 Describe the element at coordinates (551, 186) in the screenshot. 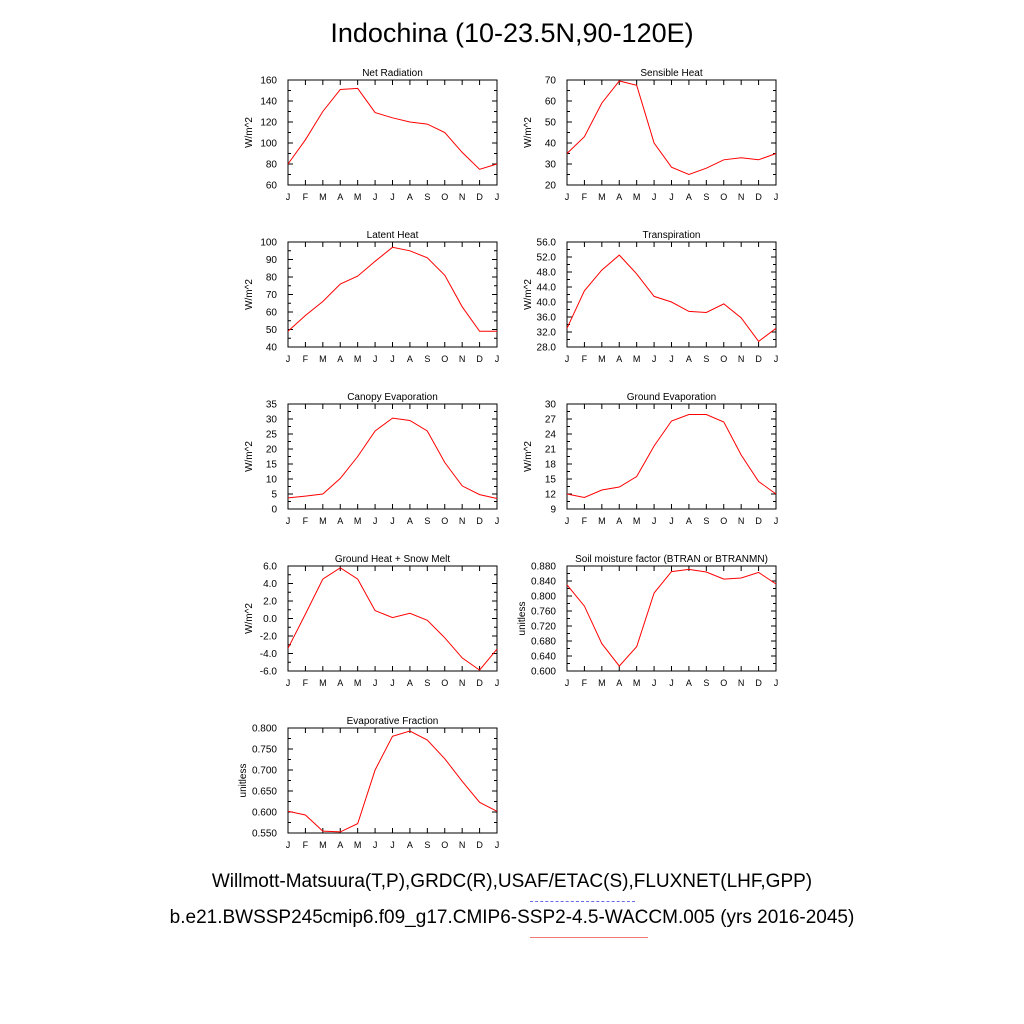

I see `y-tick-label: 20` at that location.